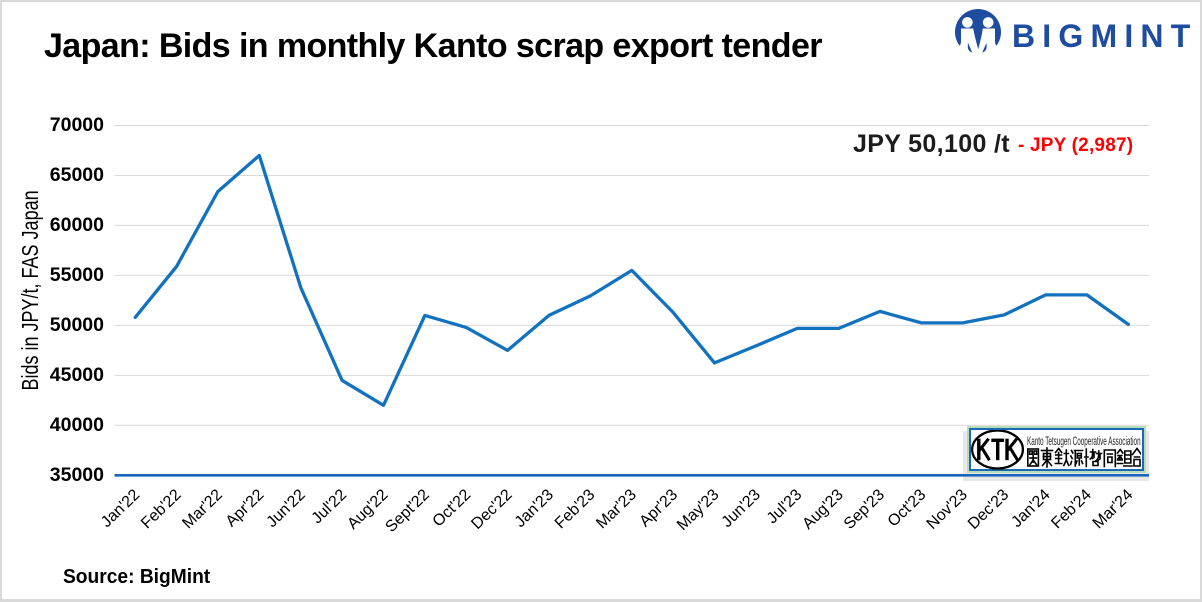  What do you see at coordinates (285, 508) in the screenshot?
I see `svg-text: Jun'22` at bounding box center [285, 508].